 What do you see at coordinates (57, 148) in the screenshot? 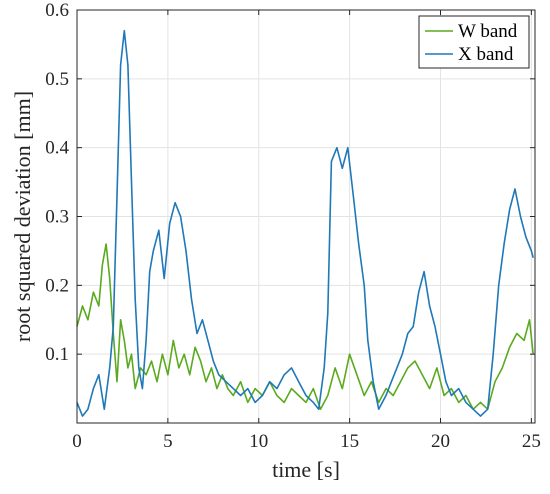
I see `y-tick-label: 0.4` at bounding box center [57, 148].